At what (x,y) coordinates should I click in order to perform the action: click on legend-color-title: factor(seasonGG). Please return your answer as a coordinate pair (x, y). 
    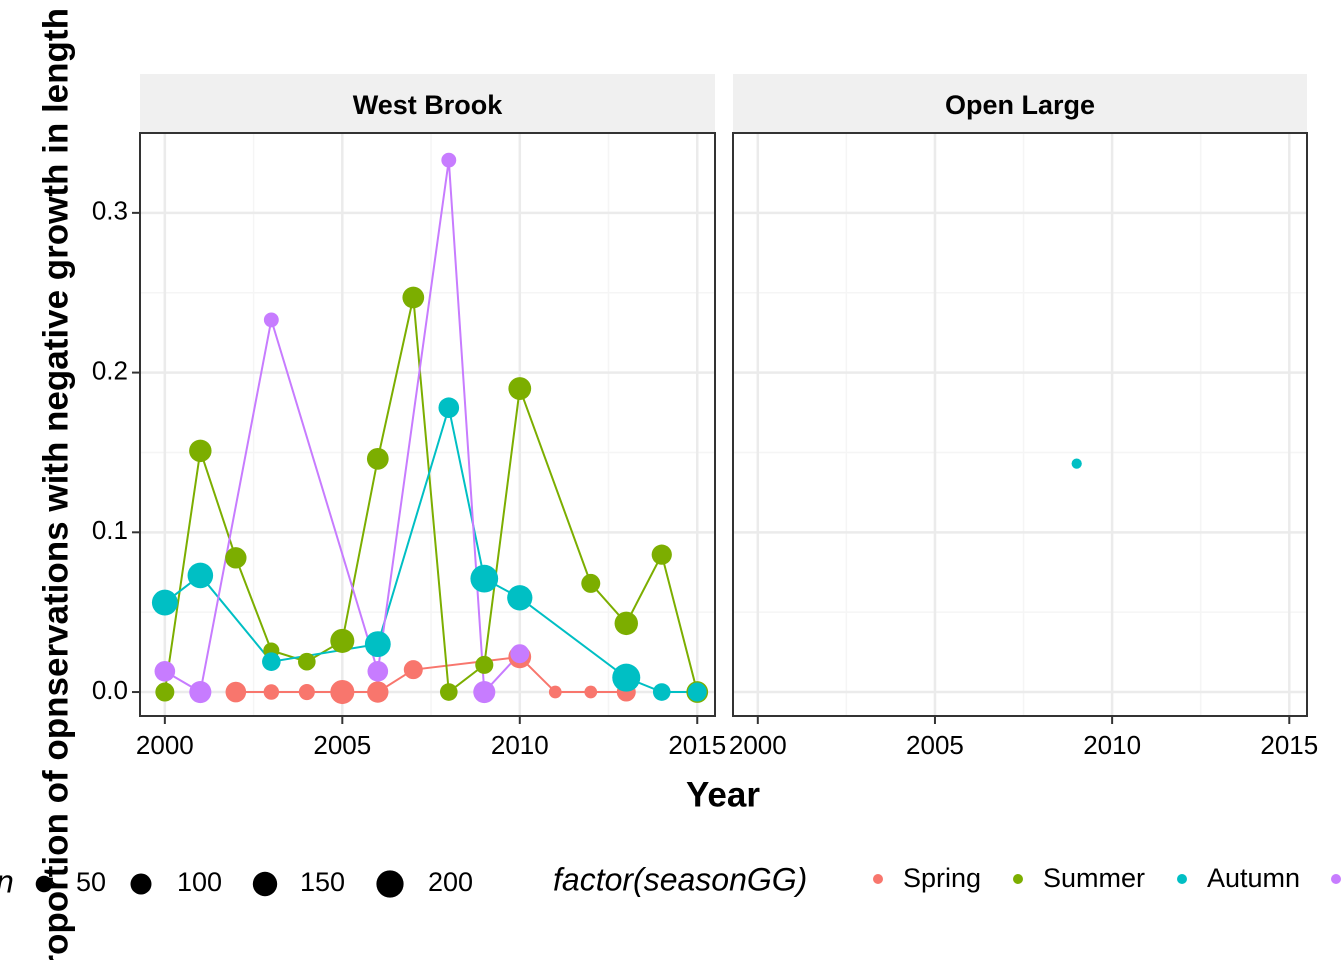
    Looking at the image, I should click on (680, 879).